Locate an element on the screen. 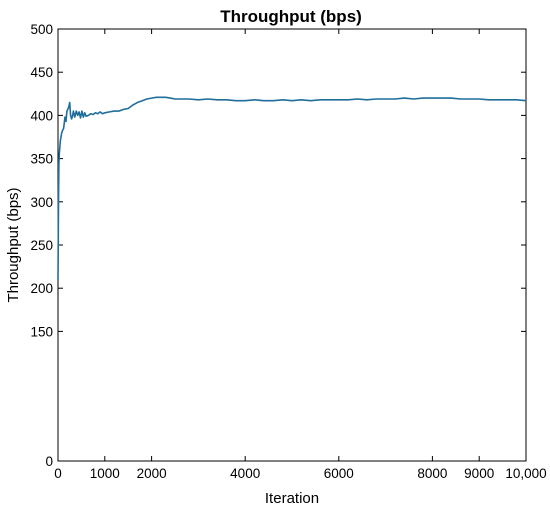  y-tick-label: 400 is located at coordinates (41, 115).